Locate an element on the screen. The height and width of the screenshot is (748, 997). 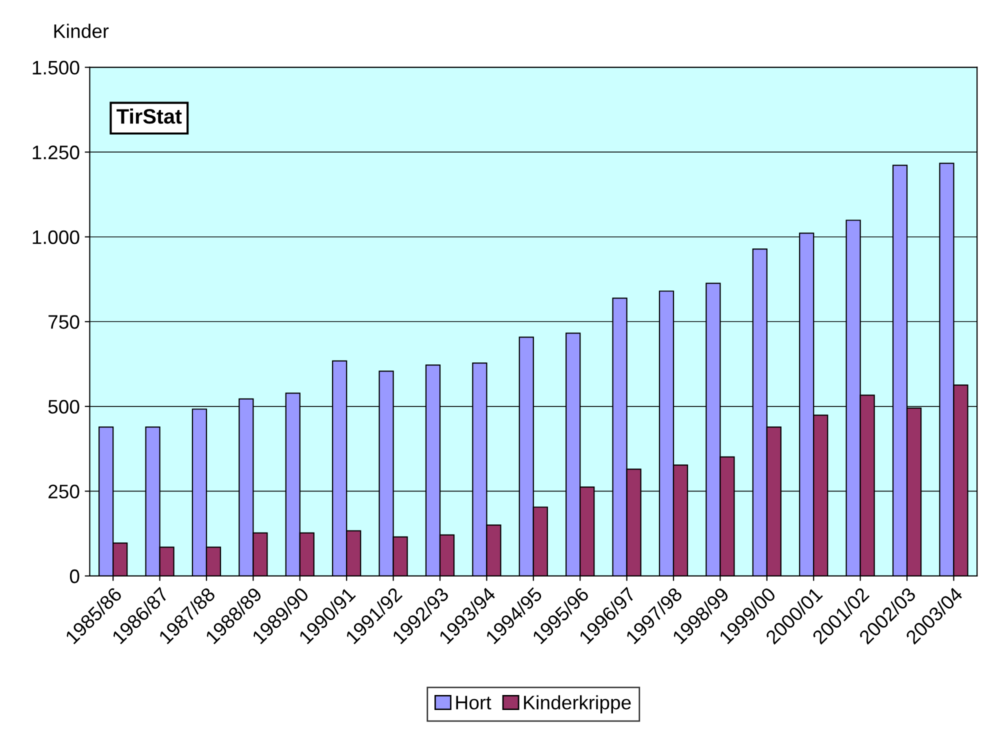
y-tick-label: 1.250 is located at coordinates (56, 153).